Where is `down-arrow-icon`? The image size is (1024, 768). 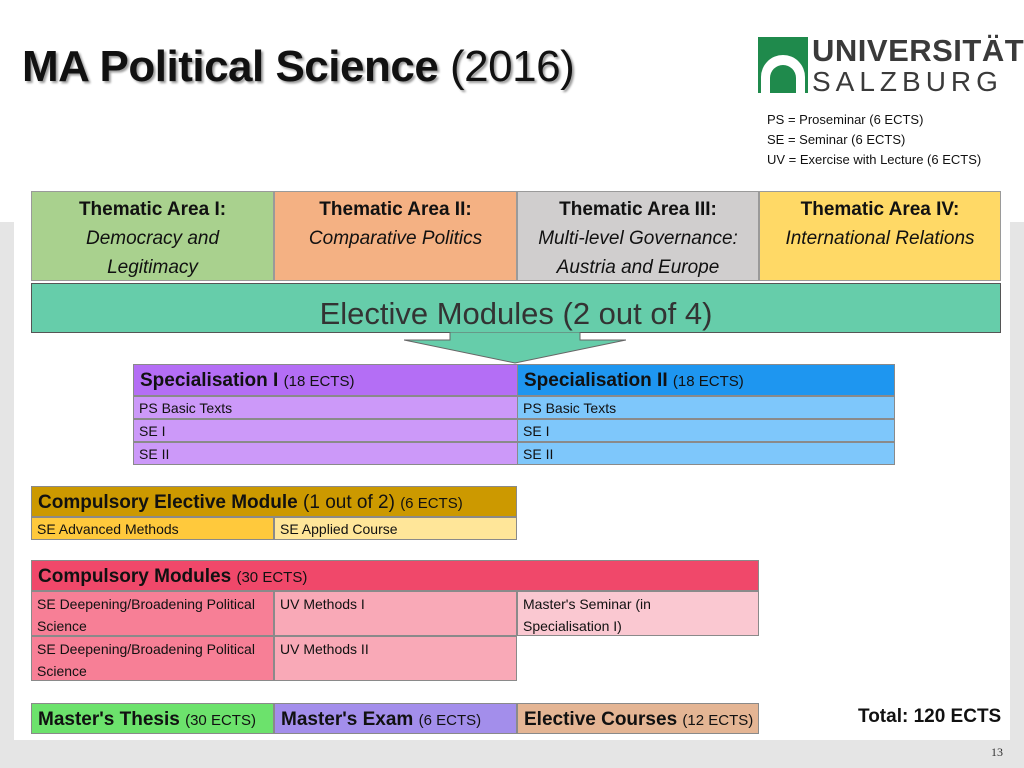
down-arrow-icon is located at coordinates (515, 348).